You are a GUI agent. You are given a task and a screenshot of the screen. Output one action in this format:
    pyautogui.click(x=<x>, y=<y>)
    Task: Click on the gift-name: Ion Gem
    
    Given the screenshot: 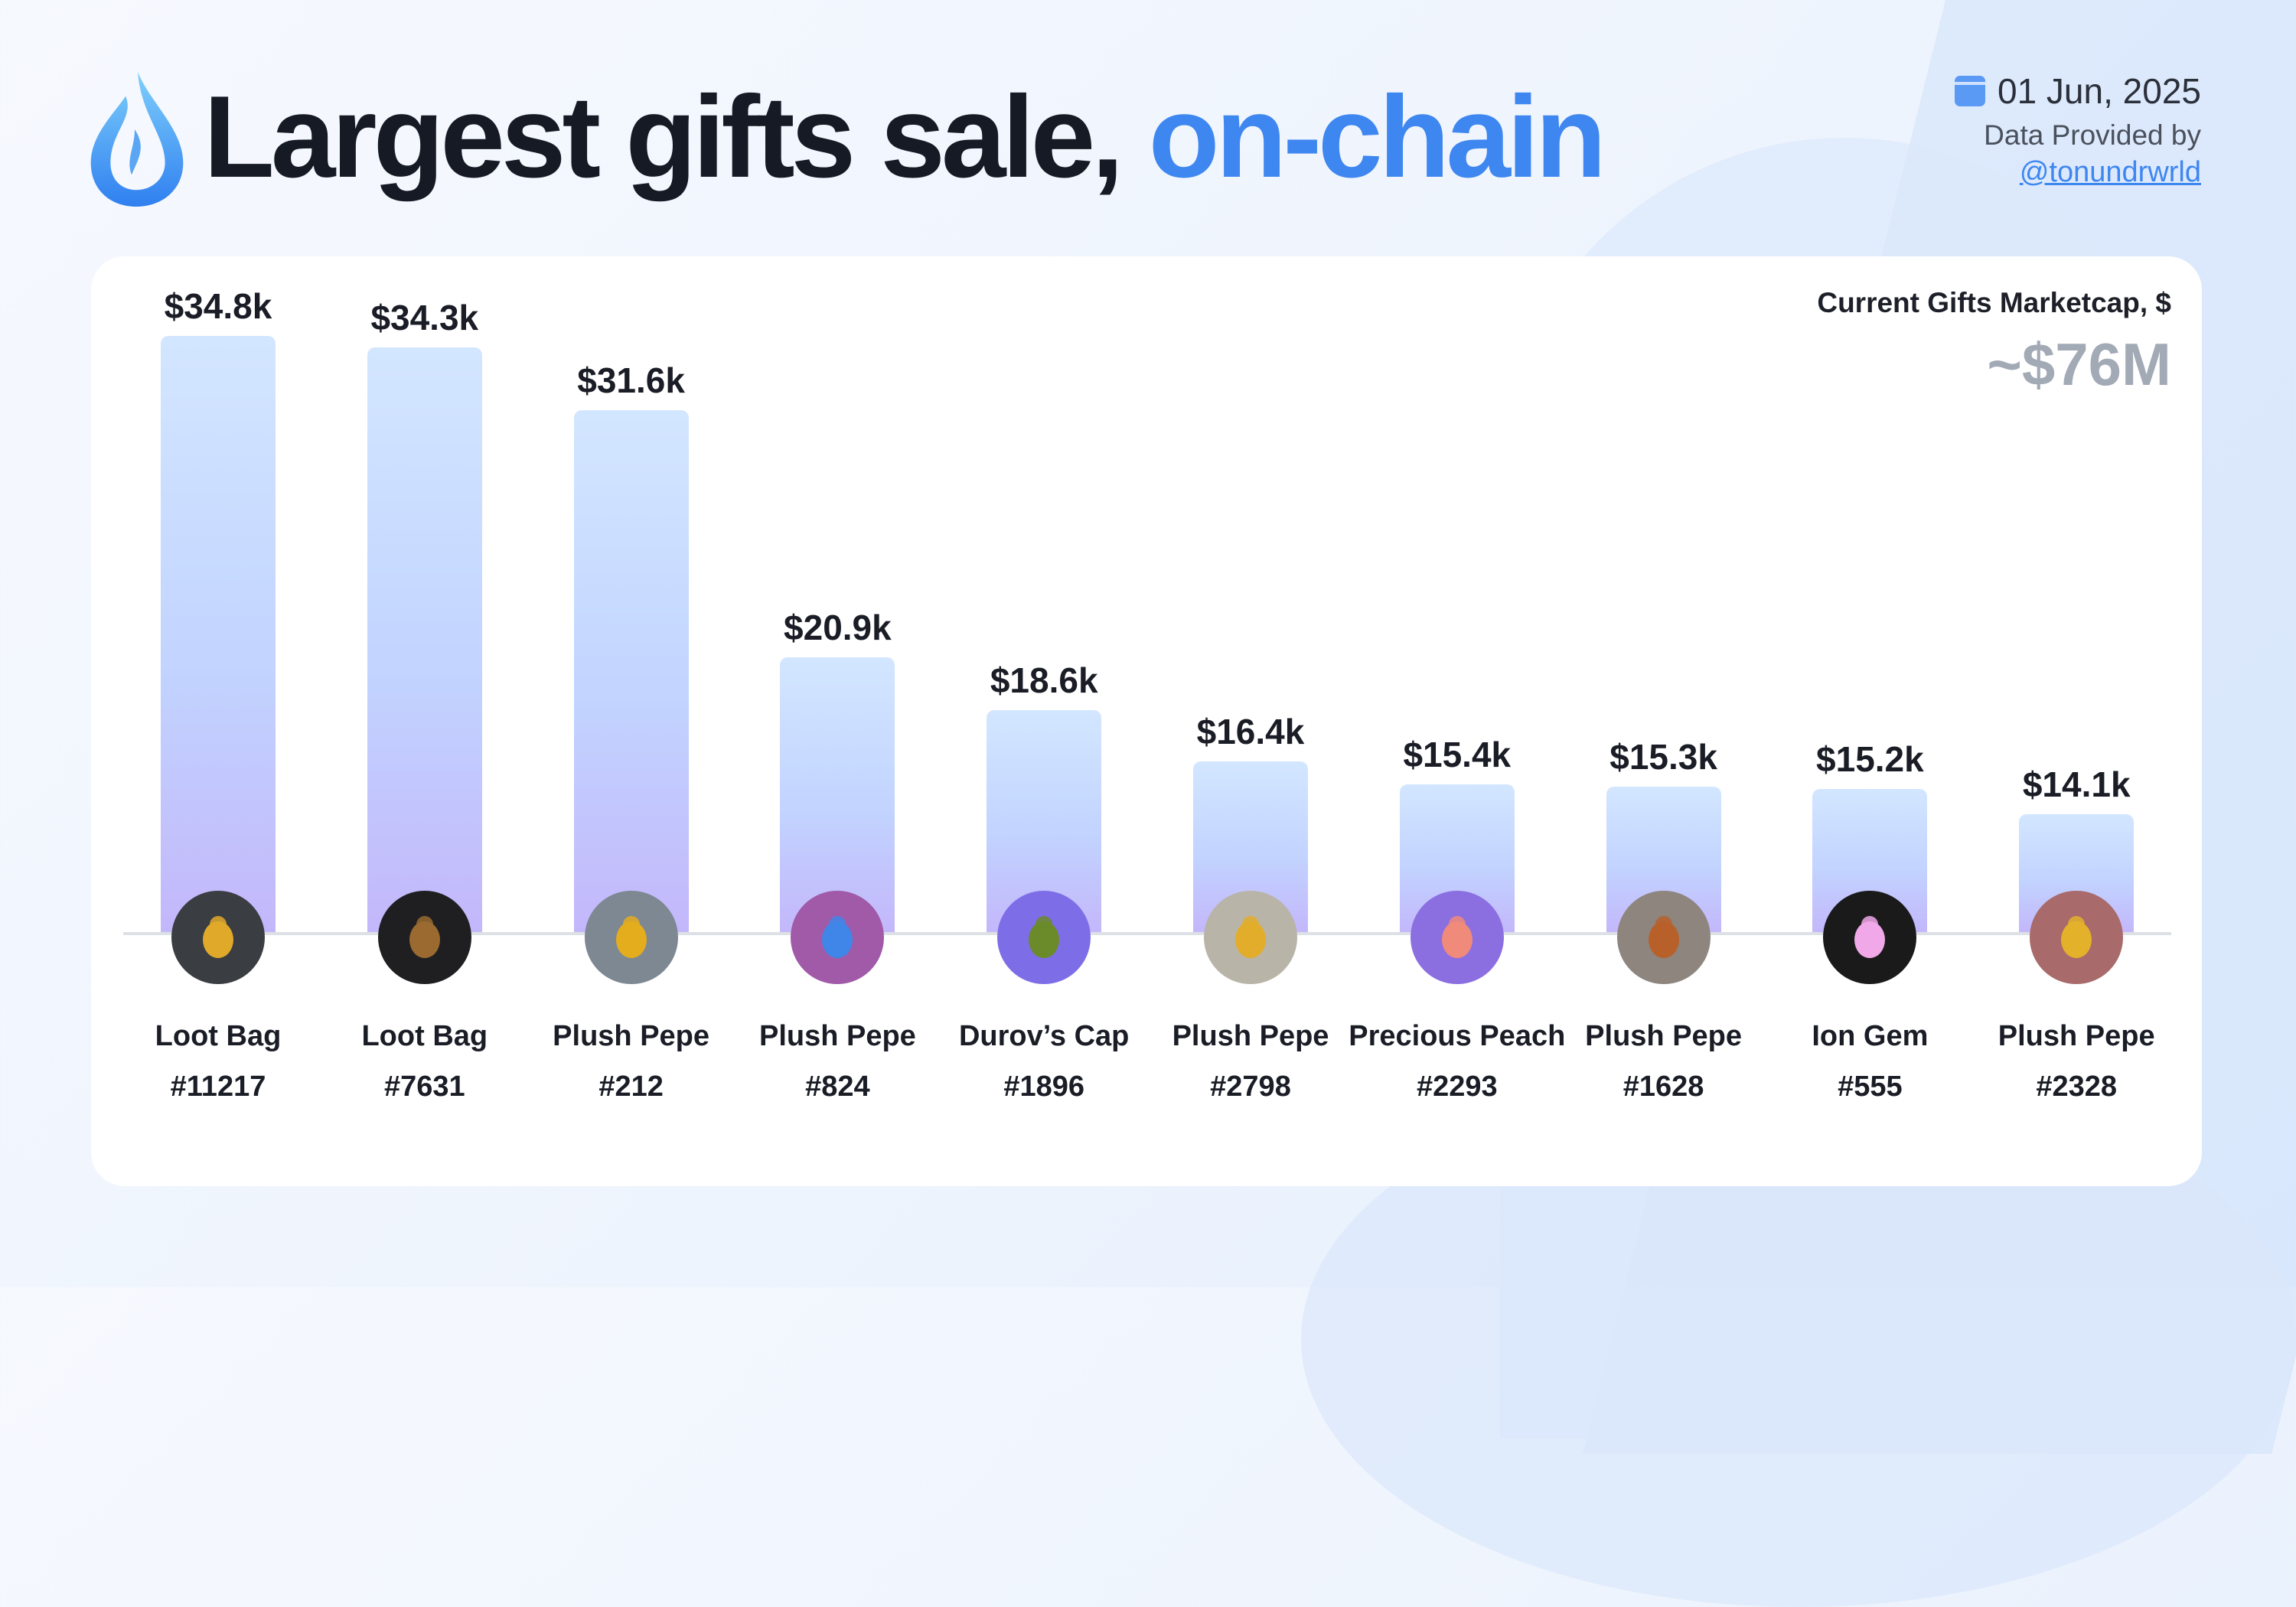 What is the action you would take?
    pyautogui.click(x=1870, y=1036)
    